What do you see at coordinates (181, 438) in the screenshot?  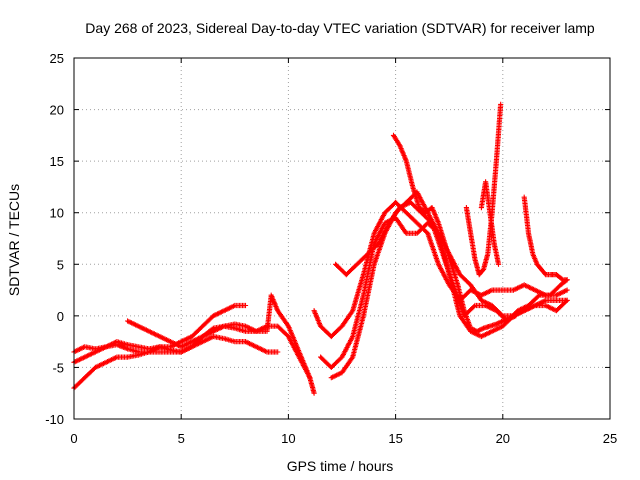 I see `x-tick-label: 5` at bounding box center [181, 438].